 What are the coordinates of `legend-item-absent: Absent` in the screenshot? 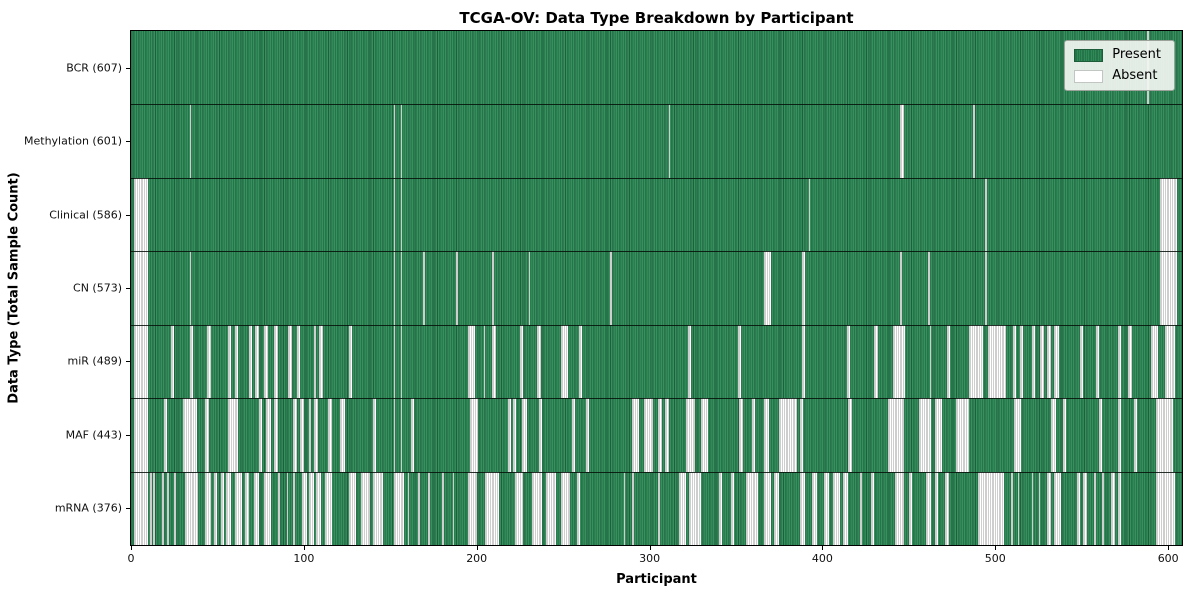 It's located at (1117, 76).